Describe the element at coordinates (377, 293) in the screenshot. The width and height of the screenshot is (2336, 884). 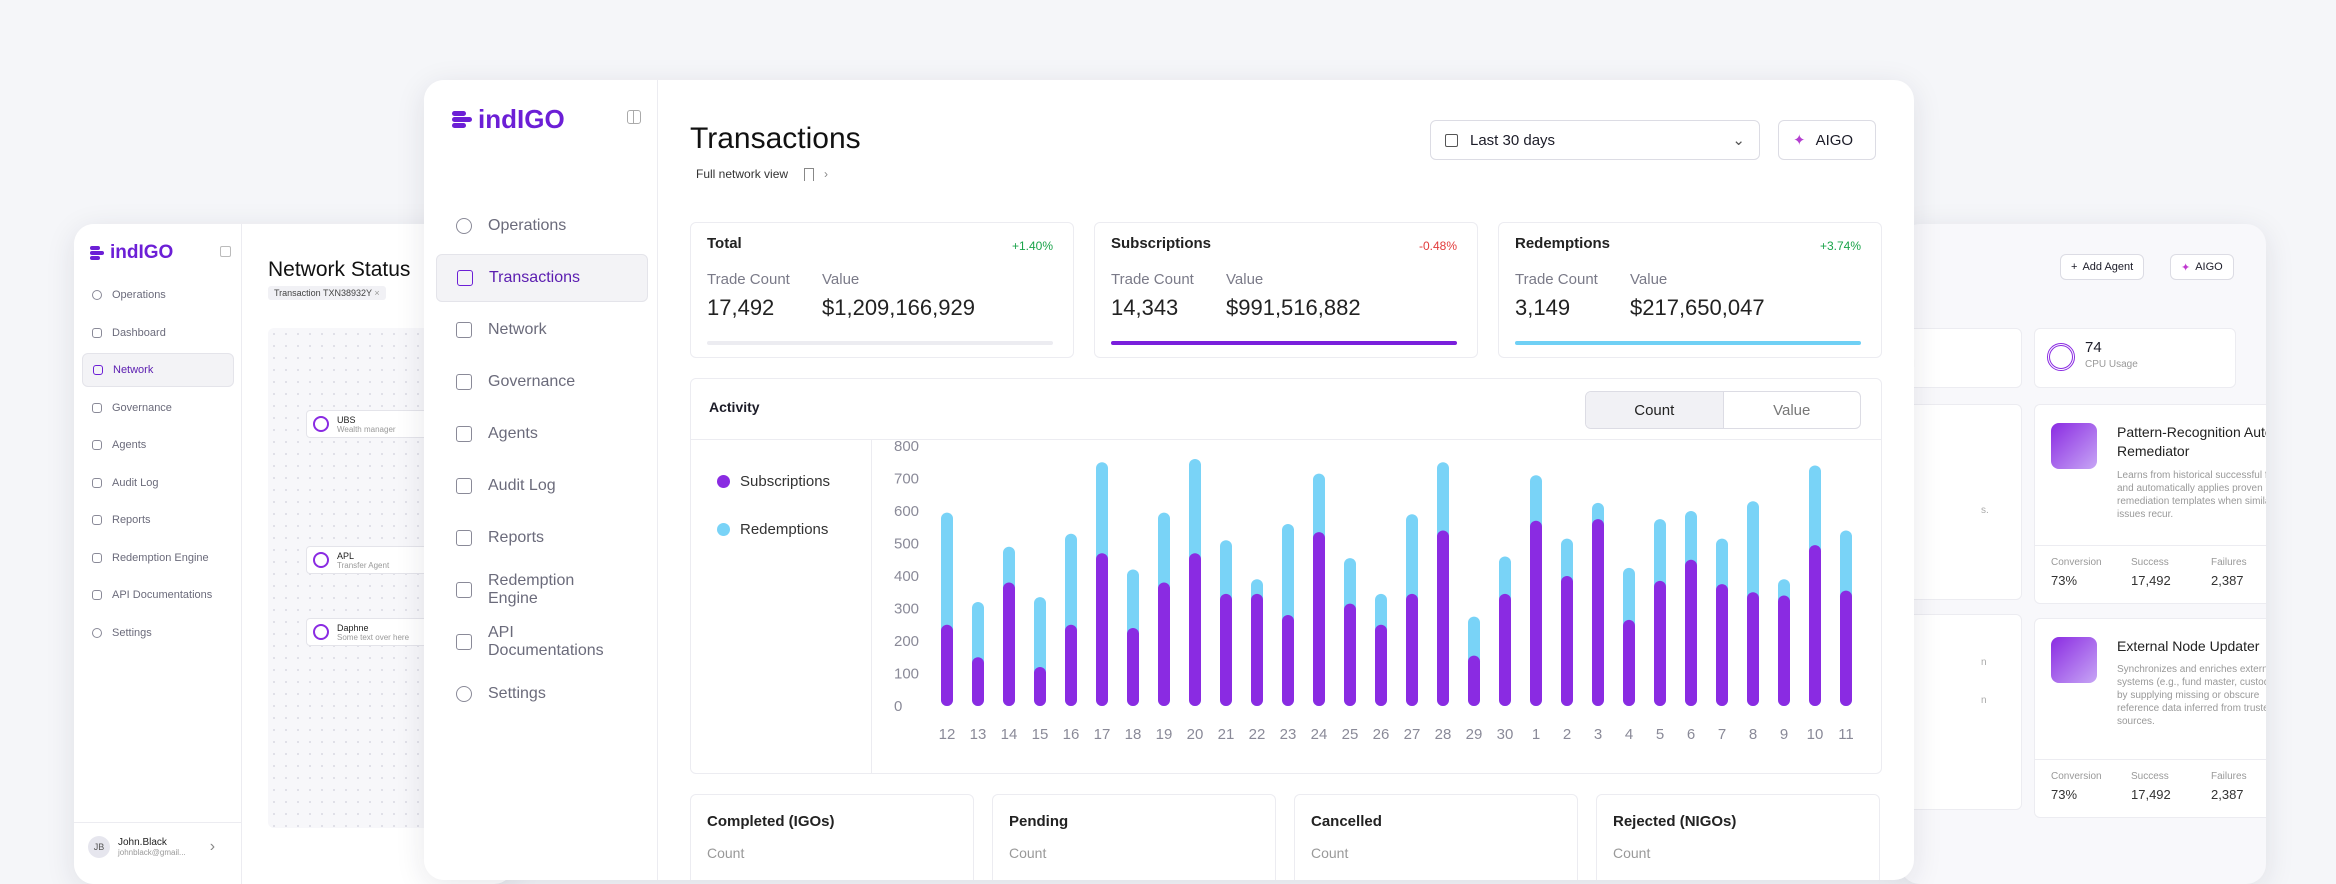
I see `tag-close-icon: ×` at that location.